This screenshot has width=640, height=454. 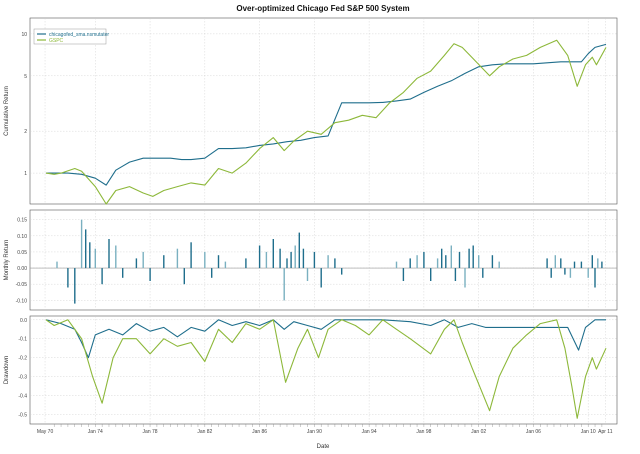 I want to click on y-tick-label: 5, so click(x=25, y=77).